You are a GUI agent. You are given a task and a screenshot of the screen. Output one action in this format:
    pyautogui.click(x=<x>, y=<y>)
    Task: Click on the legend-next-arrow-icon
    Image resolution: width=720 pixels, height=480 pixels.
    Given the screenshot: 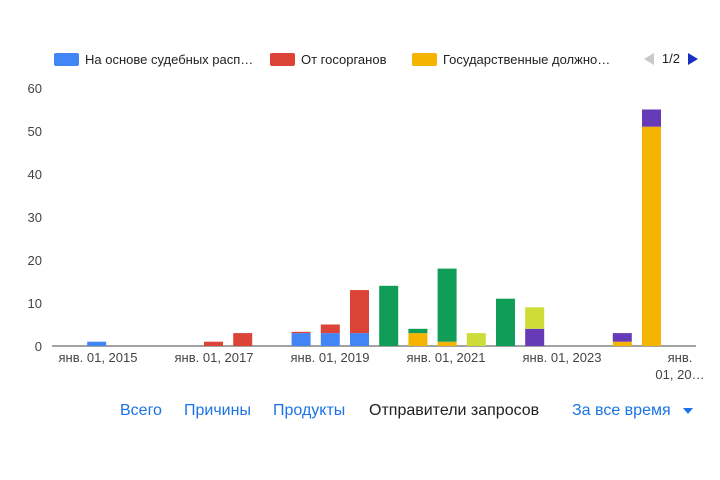 What is the action you would take?
    pyautogui.click(x=693, y=58)
    